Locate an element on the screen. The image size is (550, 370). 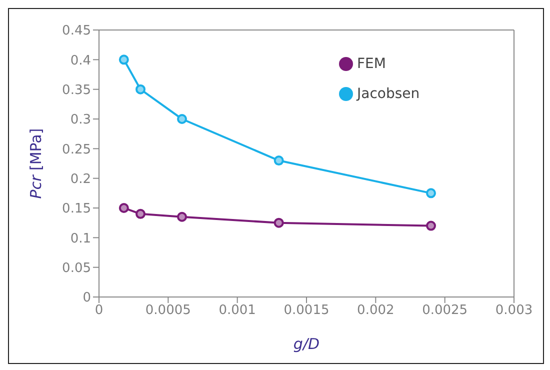
y-tick-label: 0 is located at coordinates (86, 298).